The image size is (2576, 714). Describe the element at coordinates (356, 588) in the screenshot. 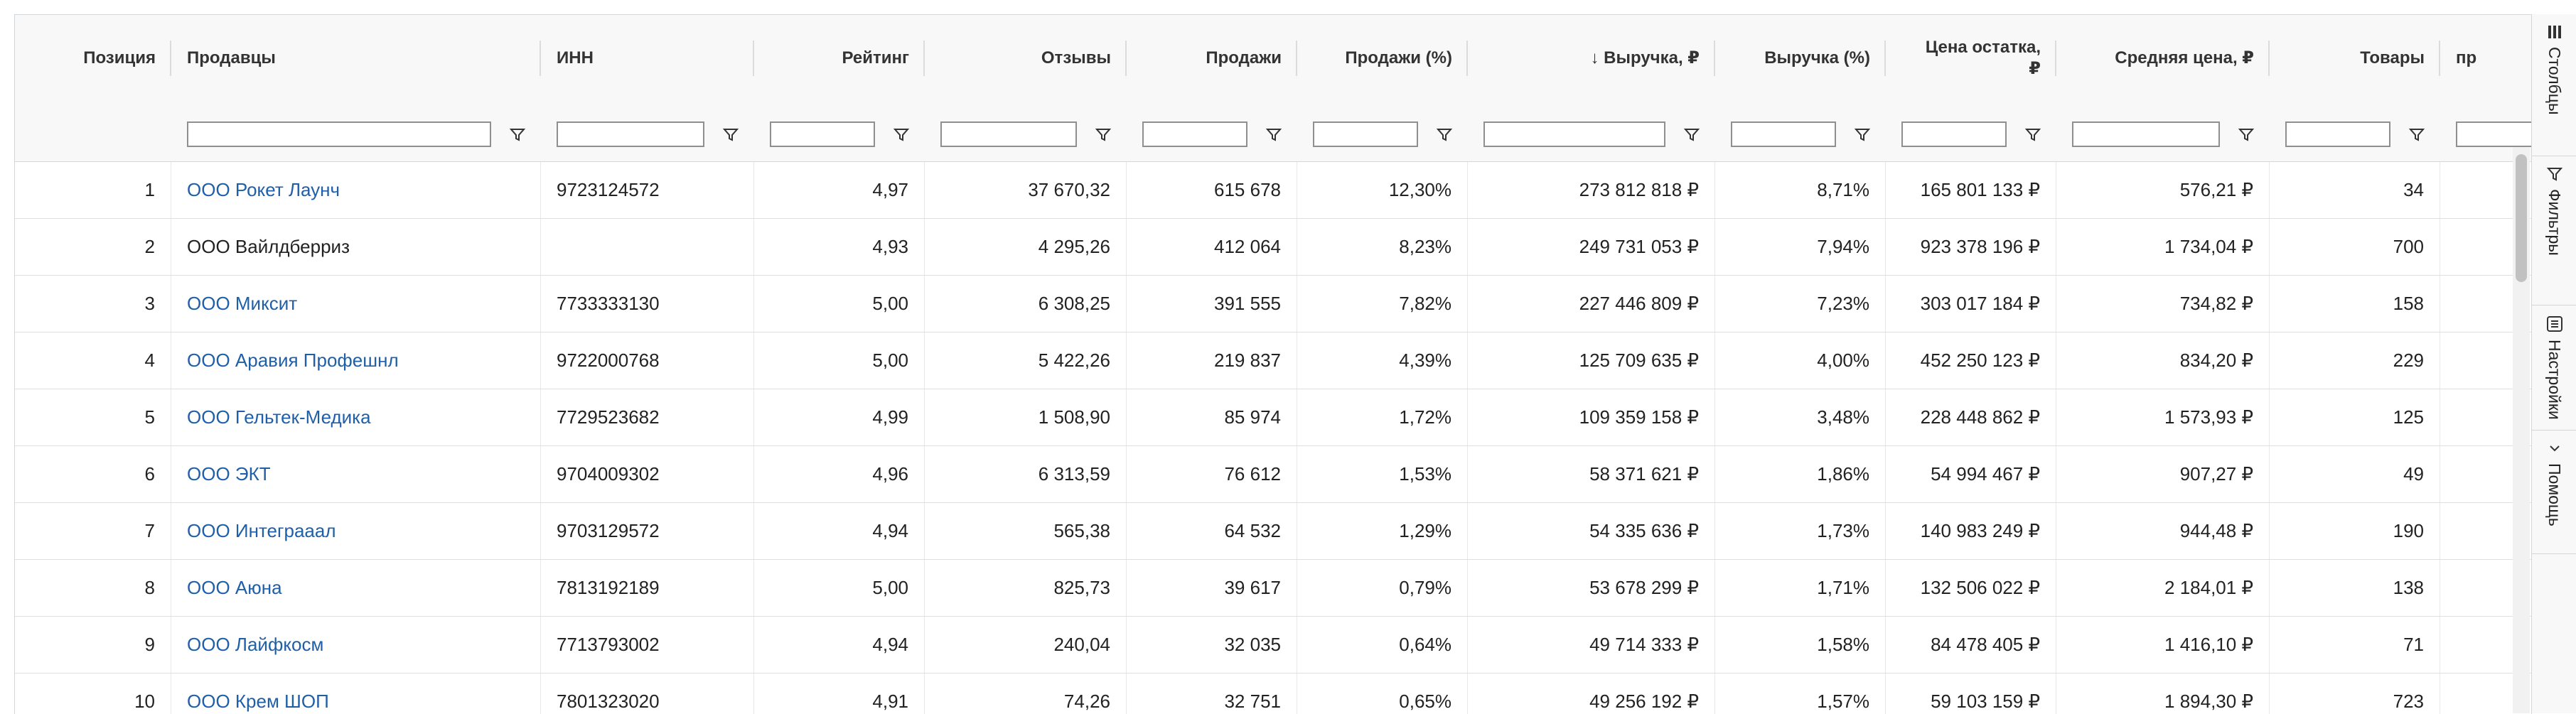

I see `cell-seller: ООО Аюна` at that location.